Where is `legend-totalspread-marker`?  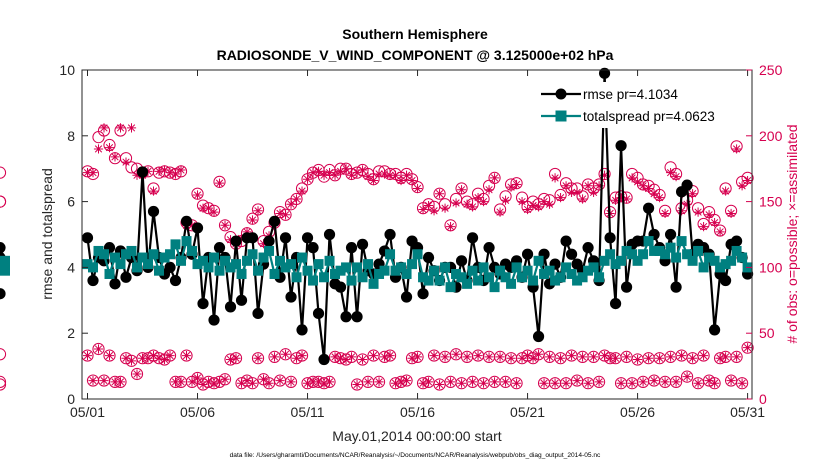 legend-totalspread-marker is located at coordinates (561, 116).